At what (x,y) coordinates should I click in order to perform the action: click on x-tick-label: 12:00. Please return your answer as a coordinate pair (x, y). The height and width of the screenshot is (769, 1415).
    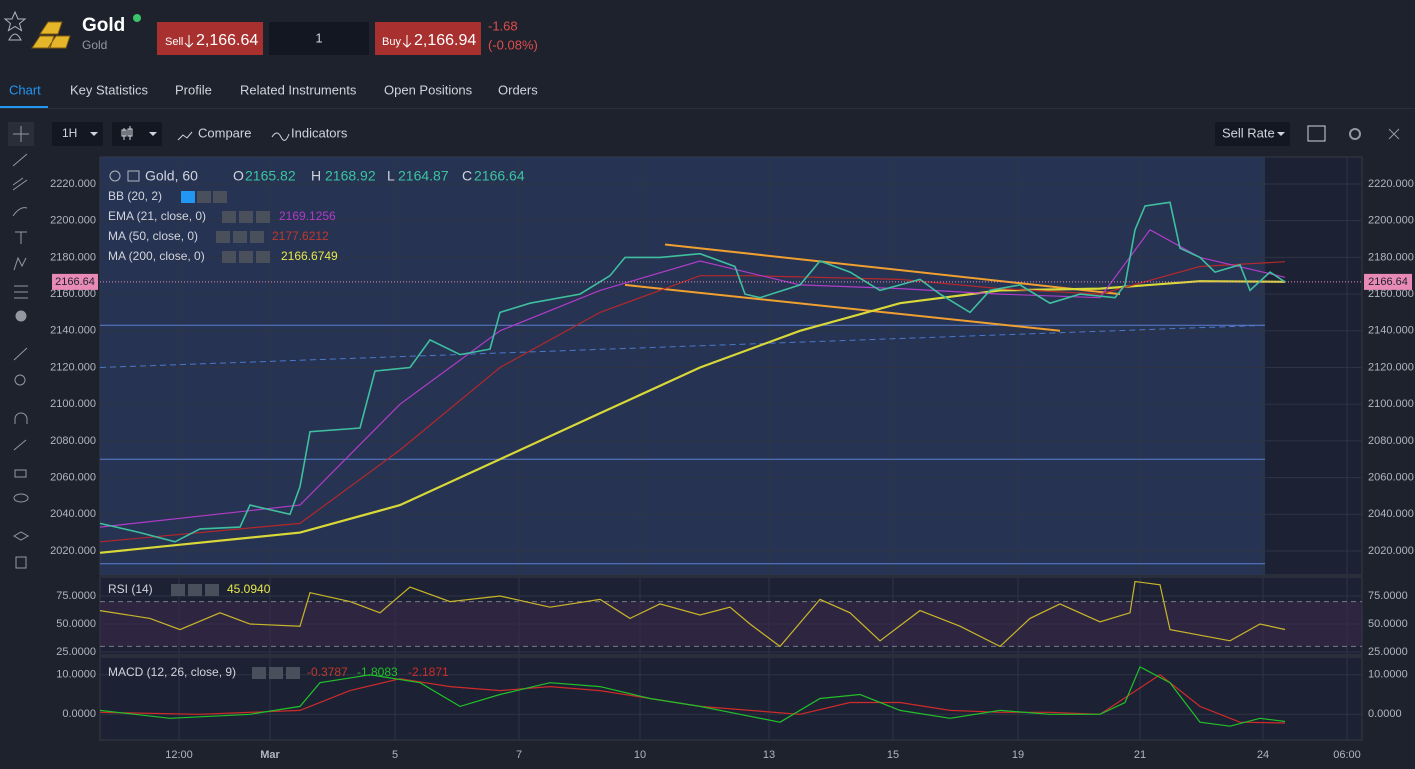
    Looking at the image, I should click on (179, 755).